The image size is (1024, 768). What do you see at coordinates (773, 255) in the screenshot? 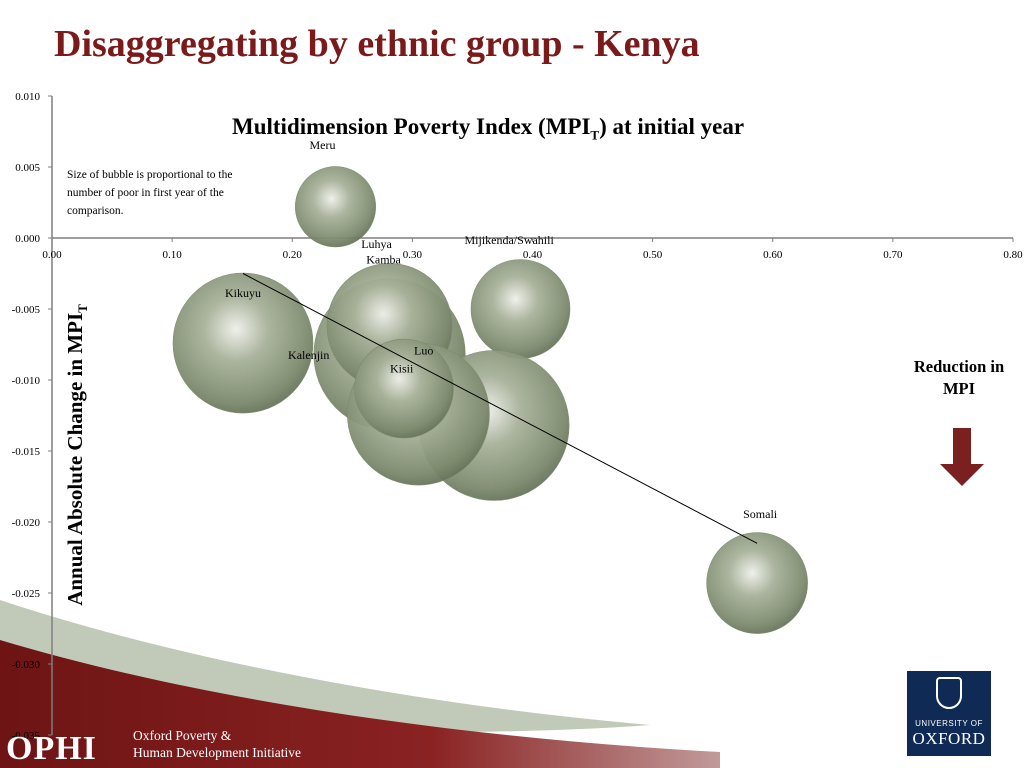
I see `x-tick-label: 0.60` at bounding box center [773, 255].